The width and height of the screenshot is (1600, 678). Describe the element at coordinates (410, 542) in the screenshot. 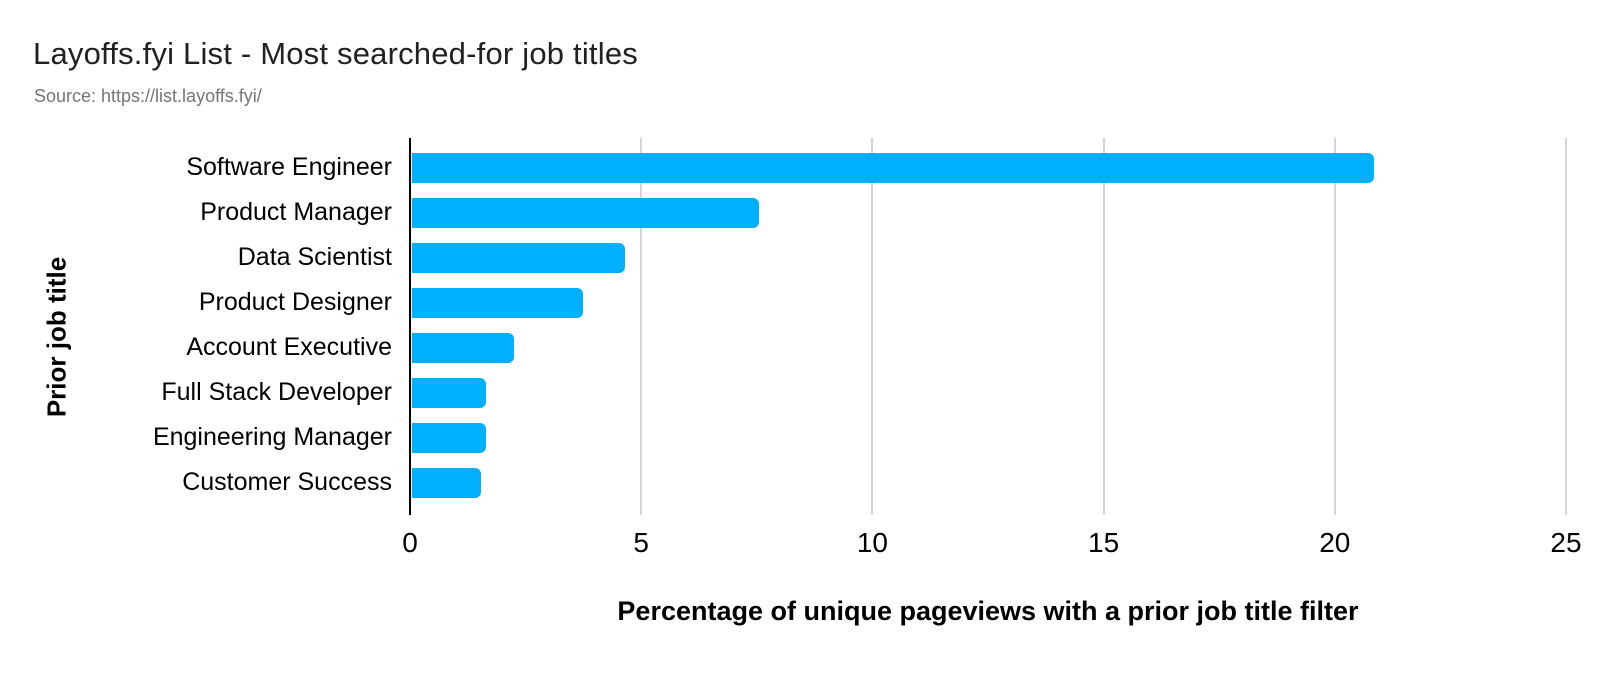

I see `x-tick-label: 0` at that location.